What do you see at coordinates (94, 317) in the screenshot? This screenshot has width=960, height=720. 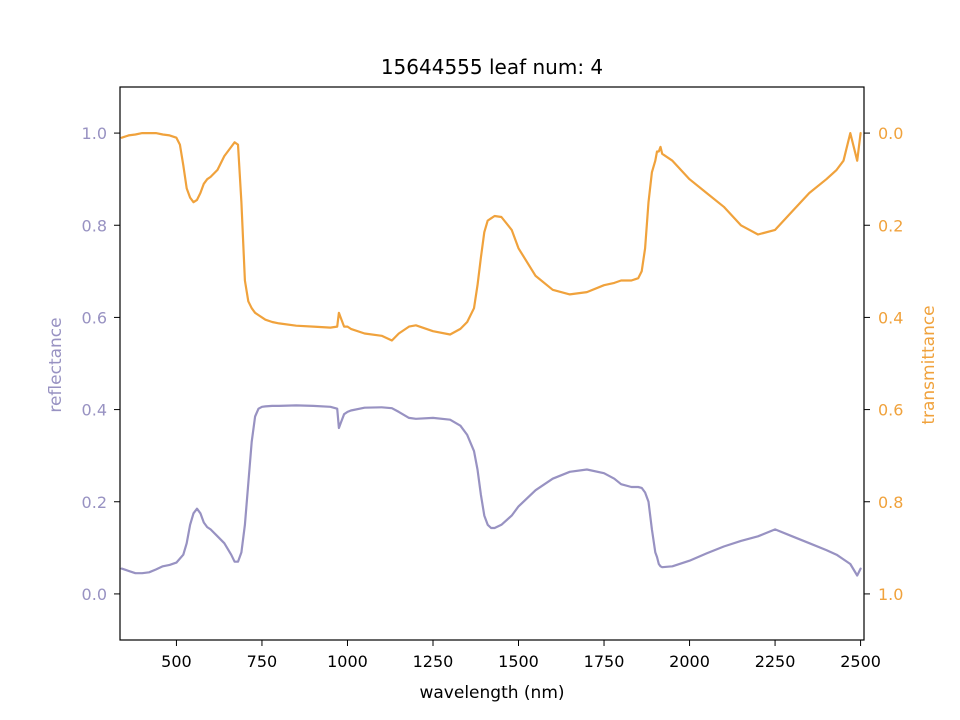 I see `y-left-tick-label: 0.6` at bounding box center [94, 317].